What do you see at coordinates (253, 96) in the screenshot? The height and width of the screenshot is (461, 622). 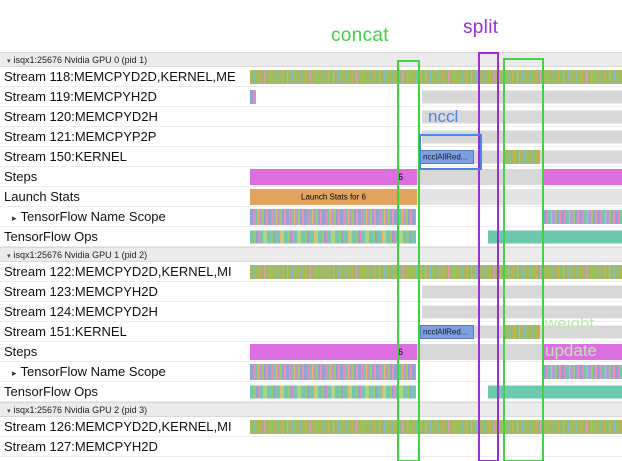 I see `memcpy-activity-marks` at bounding box center [253, 96].